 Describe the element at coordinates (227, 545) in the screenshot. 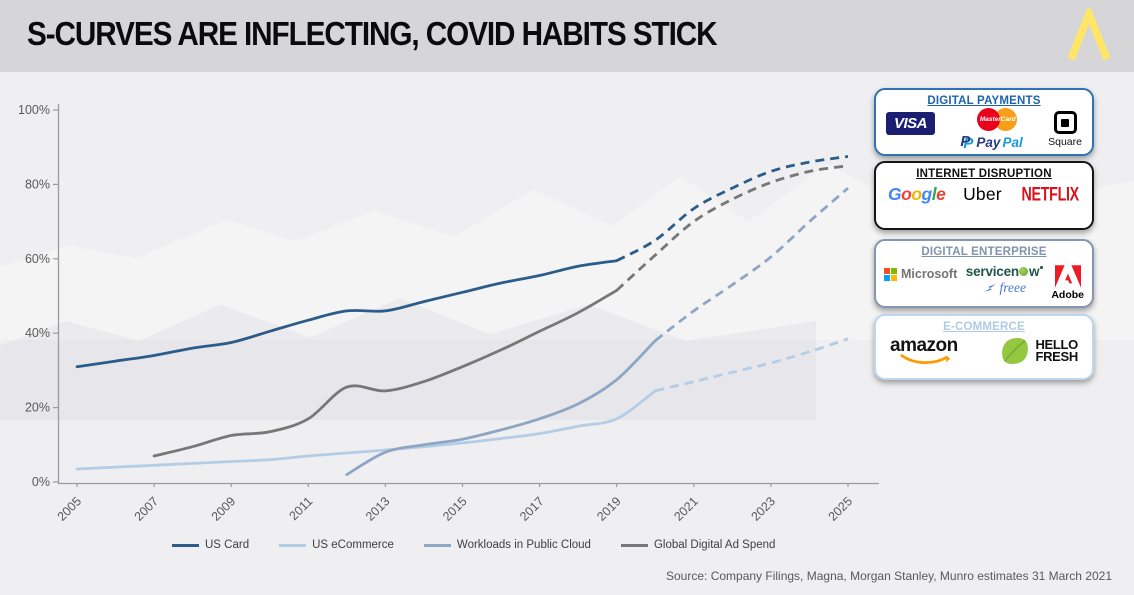

I see `legend-label: US Card` at that location.